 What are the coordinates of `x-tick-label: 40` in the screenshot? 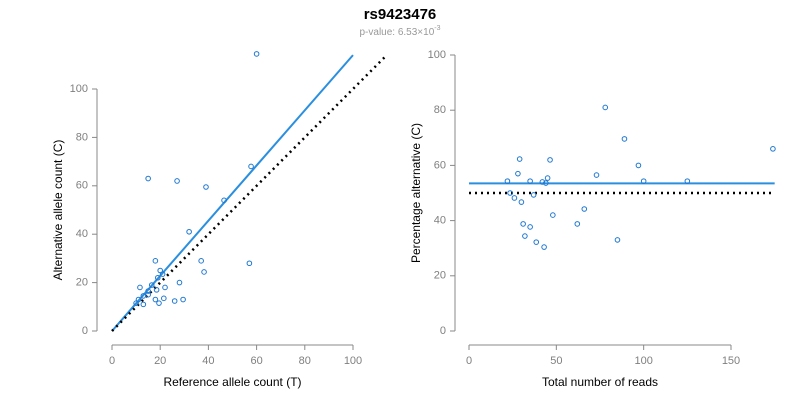 It's located at (208, 361).